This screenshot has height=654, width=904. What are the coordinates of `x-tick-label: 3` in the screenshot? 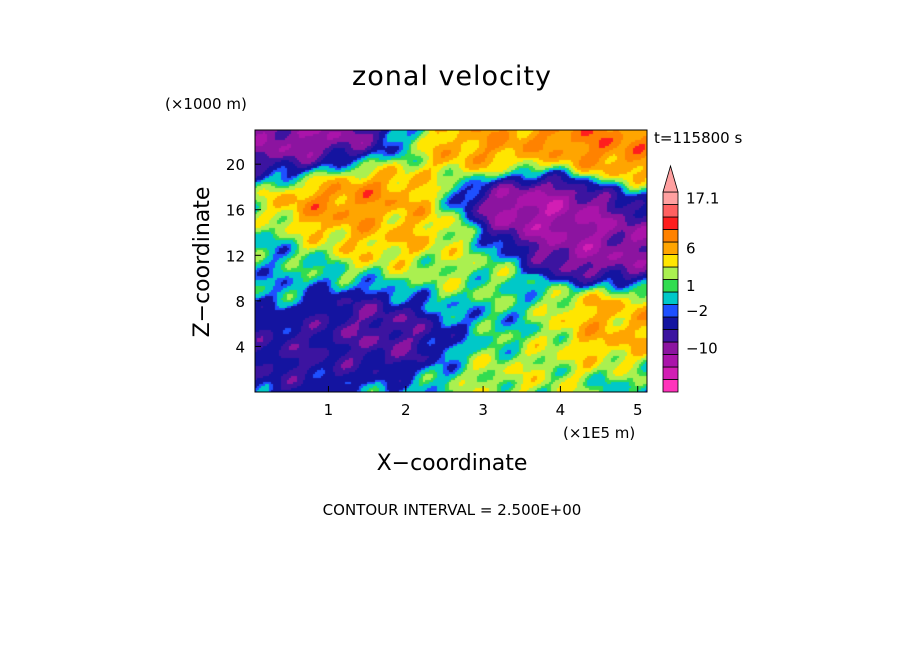 It's located at (483, 410).